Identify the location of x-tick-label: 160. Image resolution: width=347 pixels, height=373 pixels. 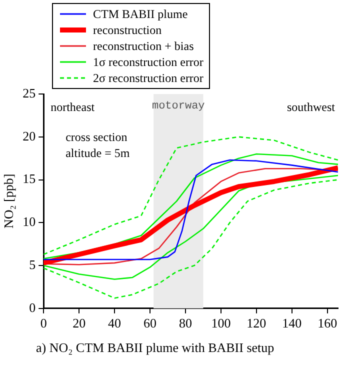
(328, 323).